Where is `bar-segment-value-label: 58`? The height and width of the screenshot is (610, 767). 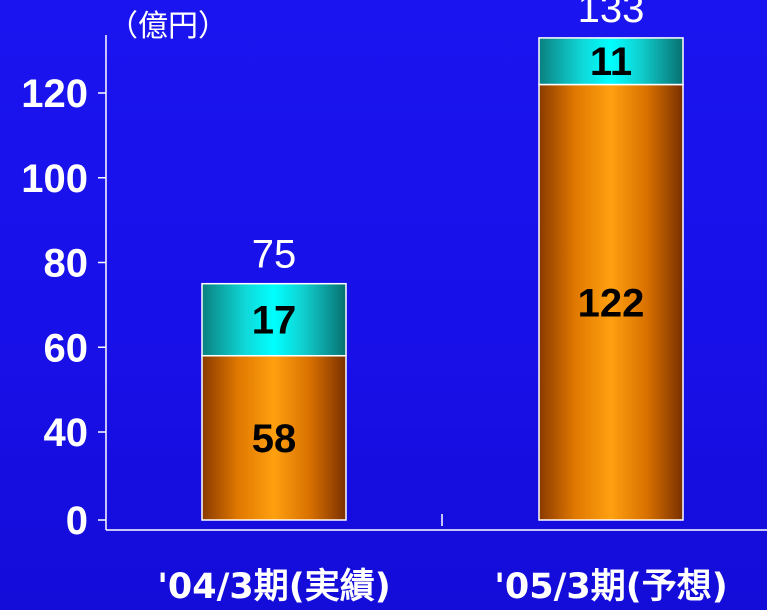
bar-segment-value-label: 58 is located at coordinates (274, 439).